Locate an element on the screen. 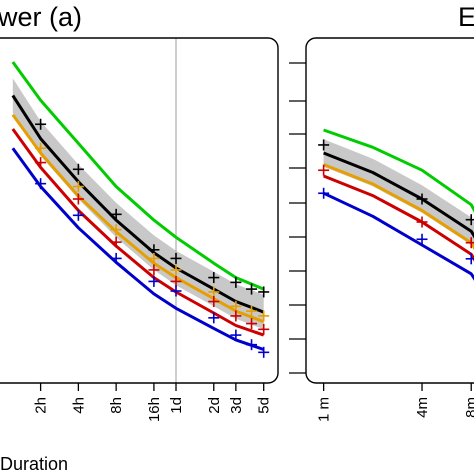 The height and width of the screenshot is (474, 474). x-ticks-a: 2h 4h 8h 16h 1d 2d 3d 5d is located at coordinates (153, 402).